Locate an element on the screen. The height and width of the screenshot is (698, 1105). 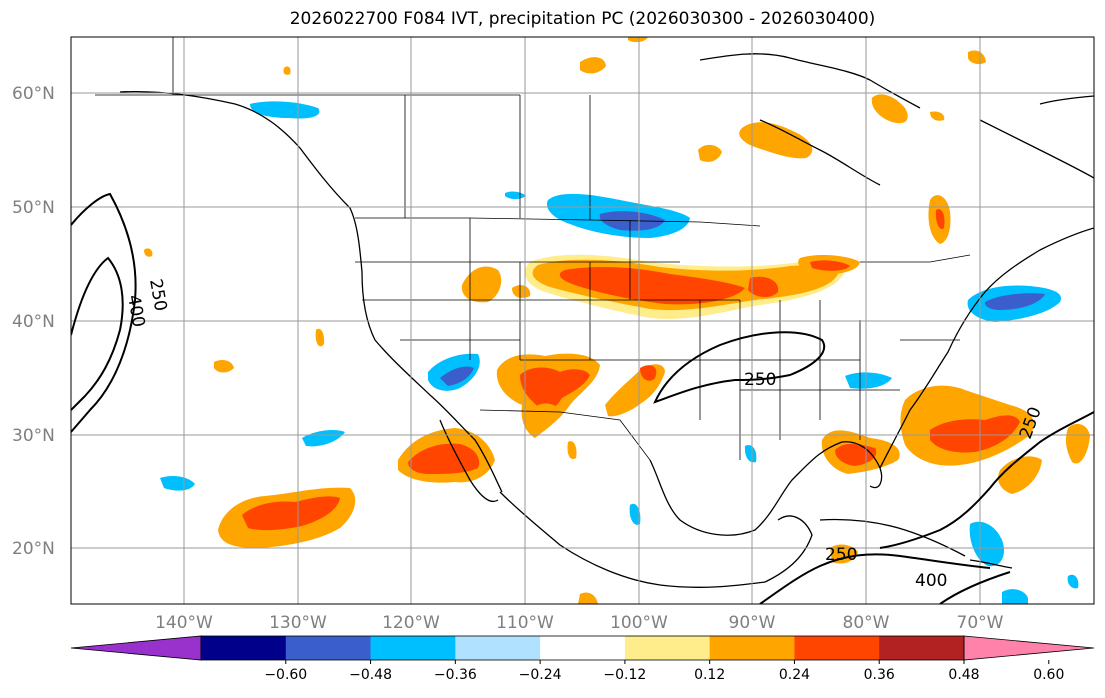
lon-label: 100°W is located at coordinates (639, 623).